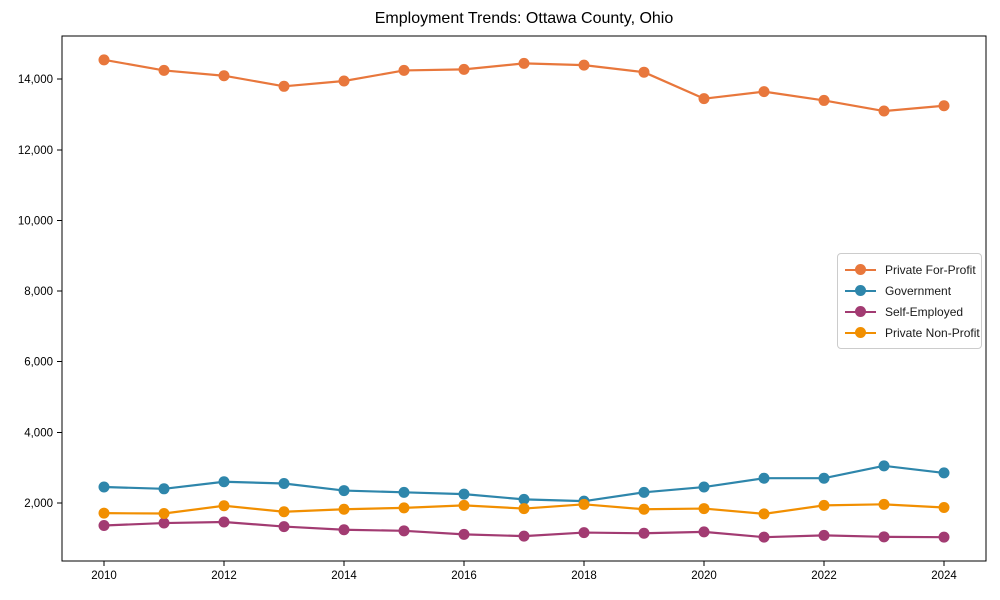 The width and height of the screenshot is (1000, 600). Describe the element at coordinates (35, 221) in the screenshot. I see `y-tick-label: 10,000` at that location.